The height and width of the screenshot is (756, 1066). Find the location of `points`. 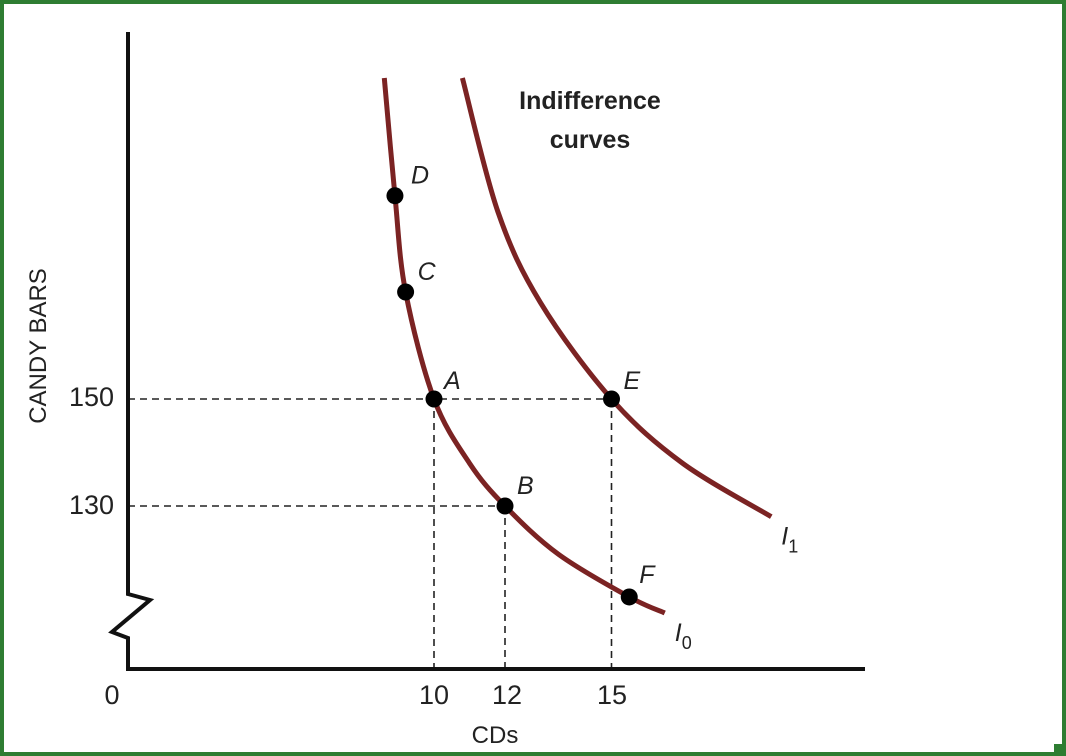

points is located at coordinates (512, 396).